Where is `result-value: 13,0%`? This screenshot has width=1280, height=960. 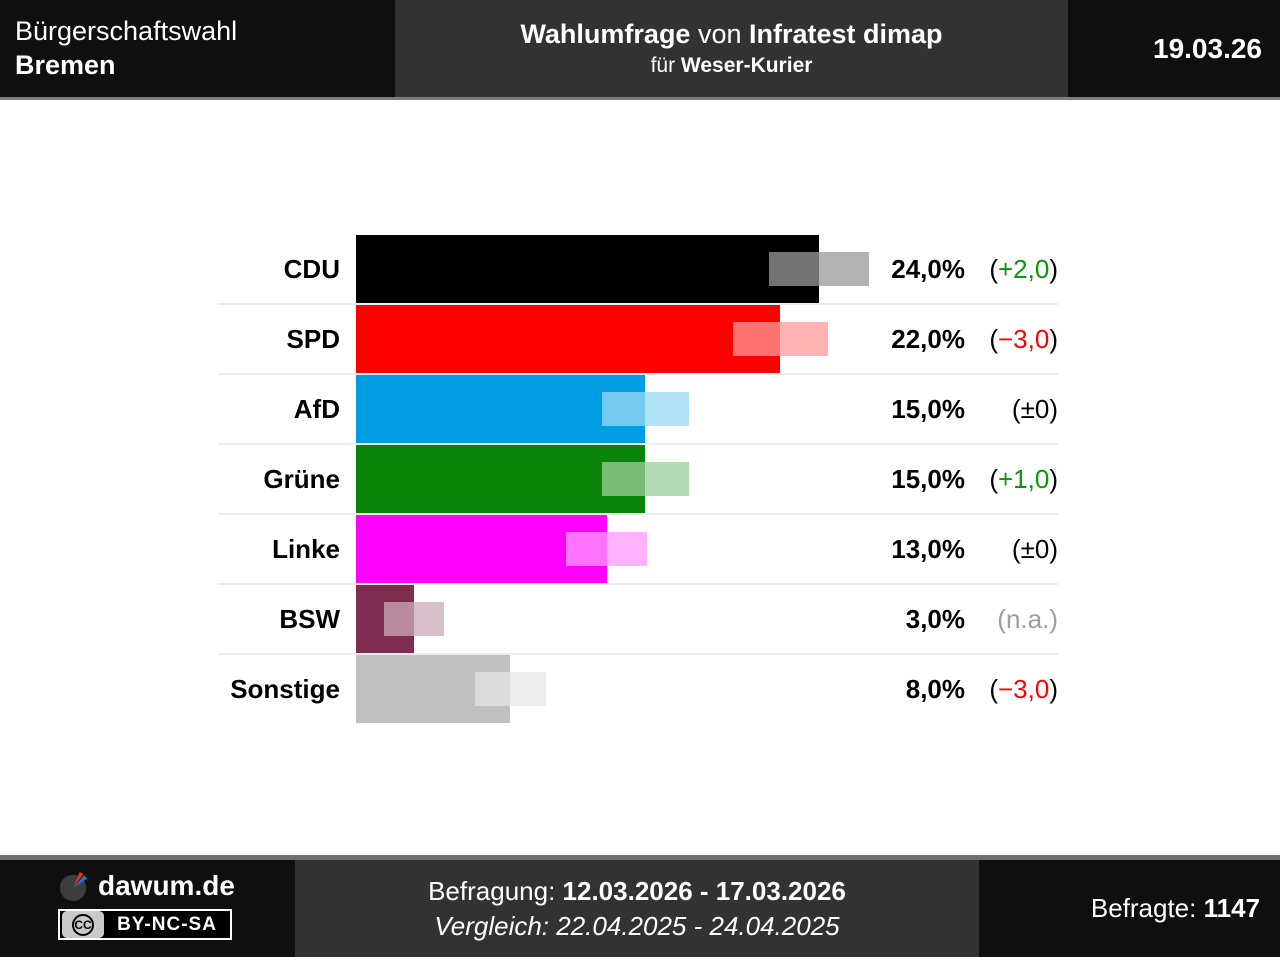
result-value: 13,0% is located at coordinates (928, 549).